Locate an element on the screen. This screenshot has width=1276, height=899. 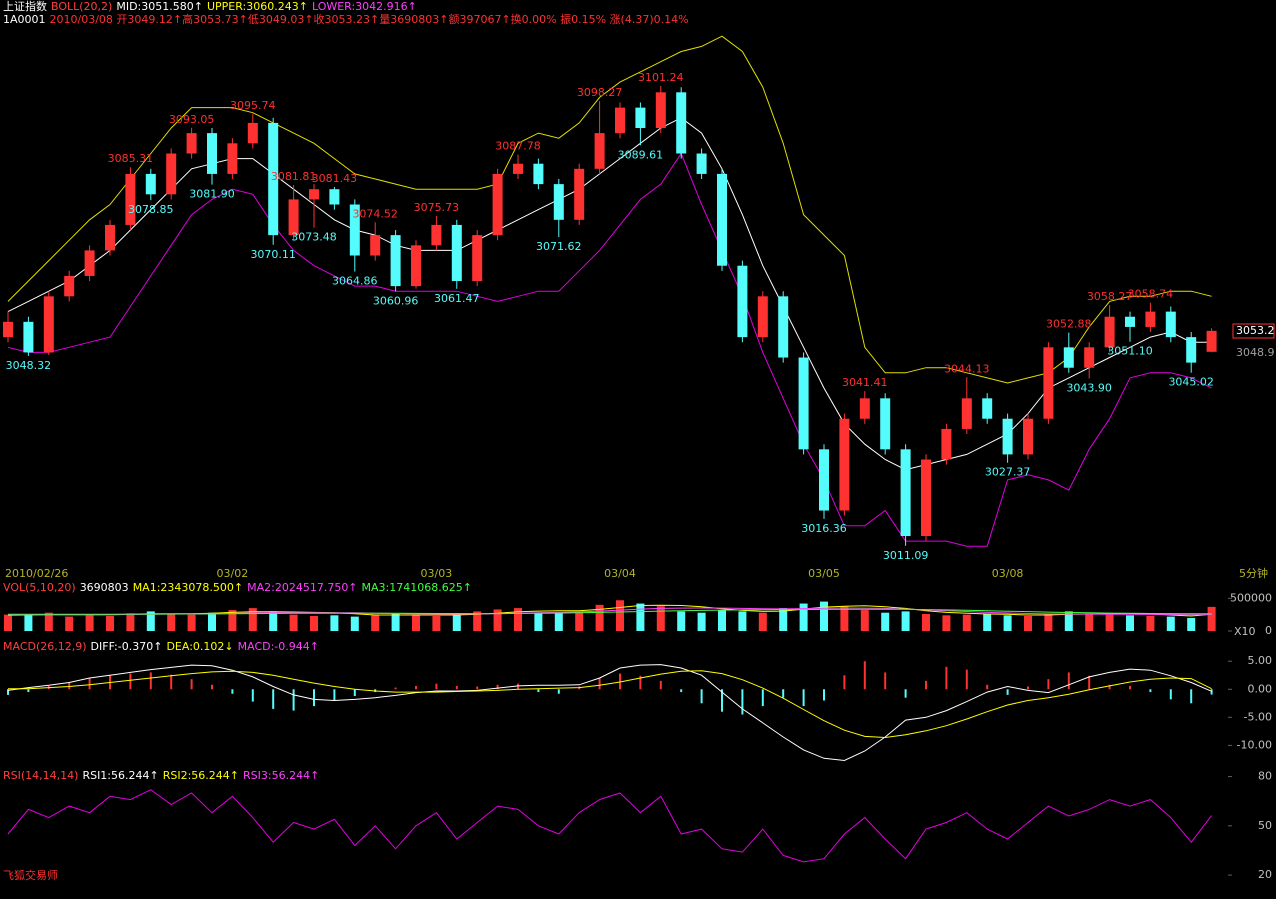
low-label: 3051.10 is located at coordinates (1130, 351).